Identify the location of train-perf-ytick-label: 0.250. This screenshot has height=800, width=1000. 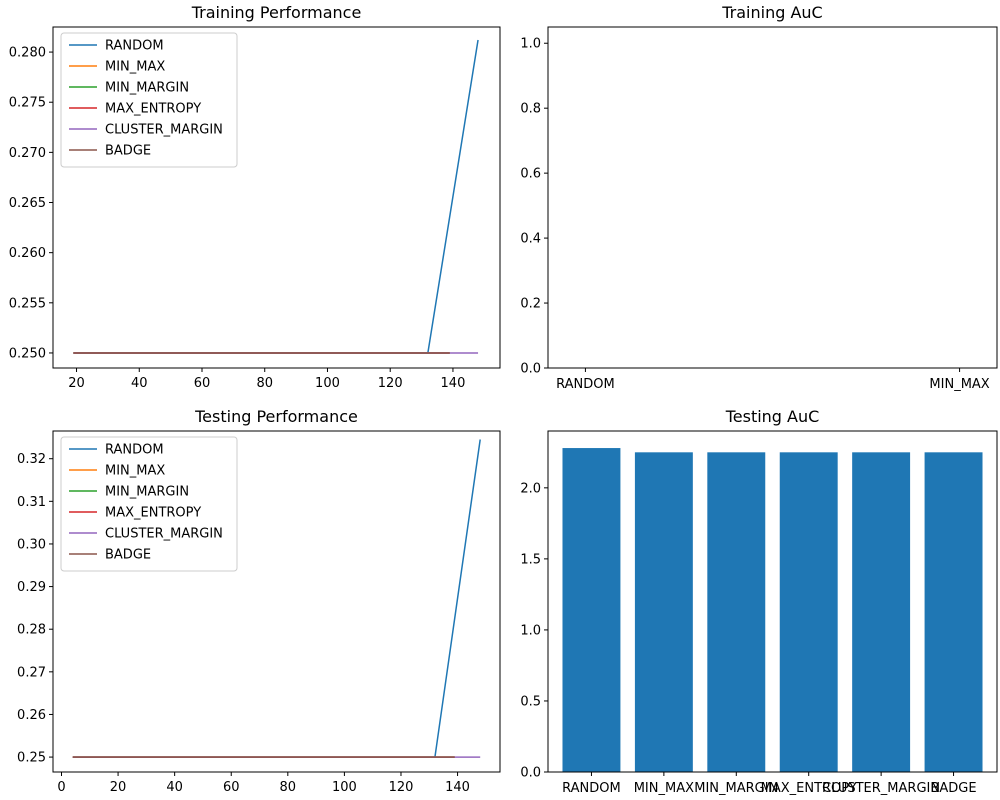
(27, 353).